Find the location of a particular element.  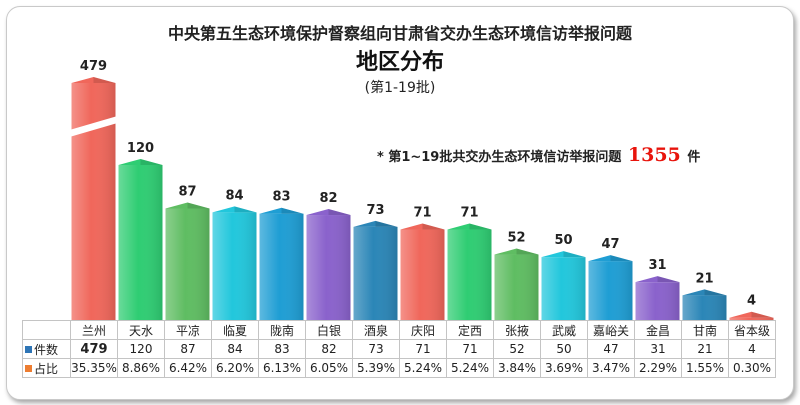

bar-张掖 is located at coordinates (516, 284).